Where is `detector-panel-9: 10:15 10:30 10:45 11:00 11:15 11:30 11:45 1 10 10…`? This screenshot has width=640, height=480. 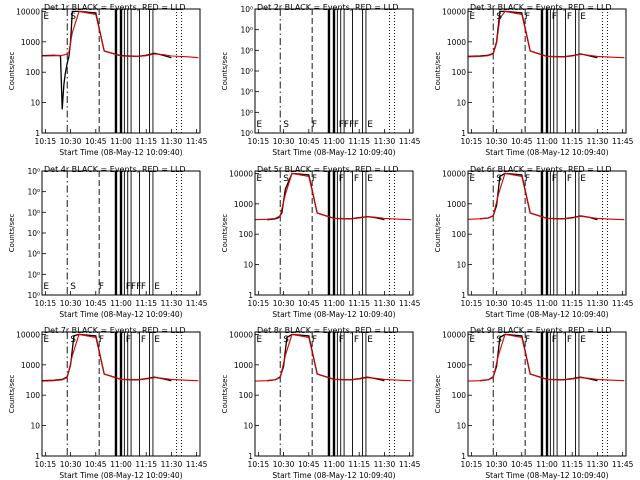 detector-panel-9: 10:15 10:30 10:45 11:00 11:15 11:30 11:45 1 10 10… is located at coordinates (534, 403).